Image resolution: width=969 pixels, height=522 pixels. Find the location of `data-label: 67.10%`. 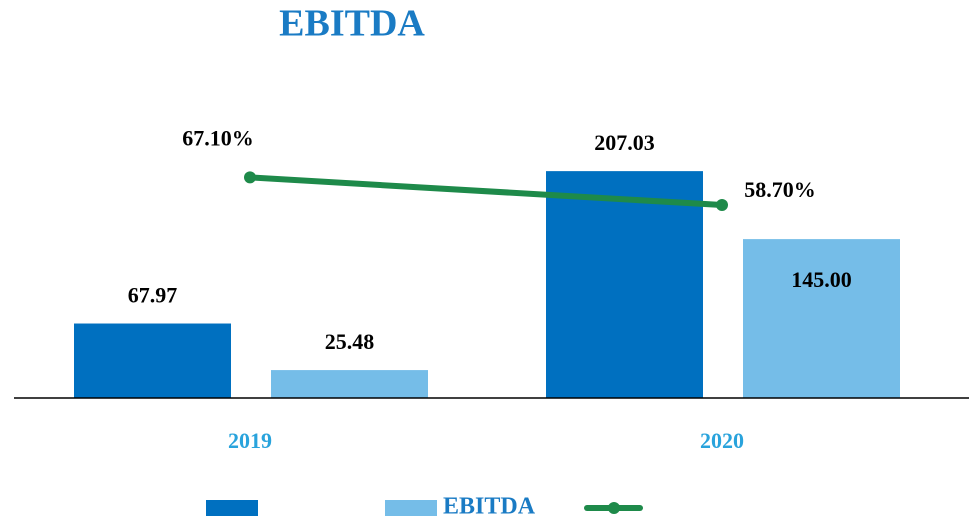

data-label: 67.10% is located at coordinates (218, 137).